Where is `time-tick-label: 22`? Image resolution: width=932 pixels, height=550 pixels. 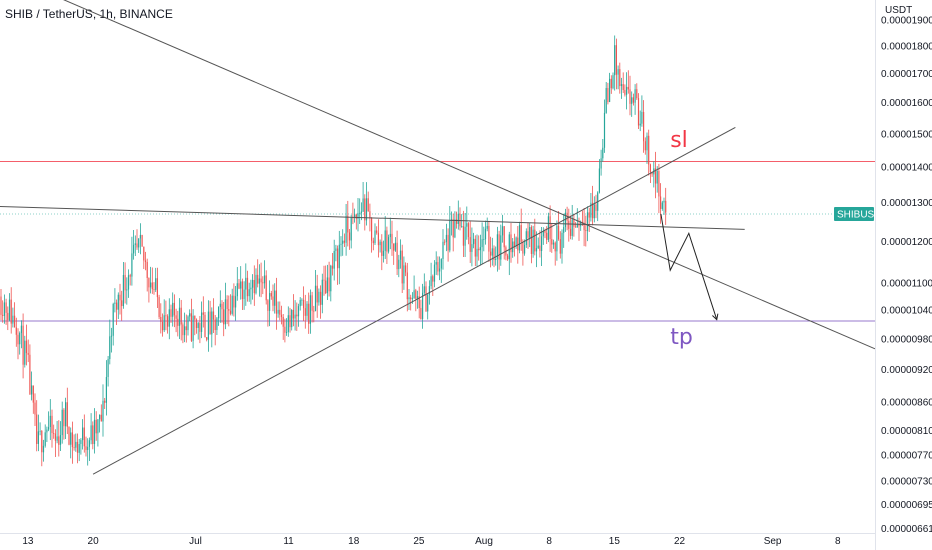 time-tick-label: 22 is located at coordinates (680, 541).